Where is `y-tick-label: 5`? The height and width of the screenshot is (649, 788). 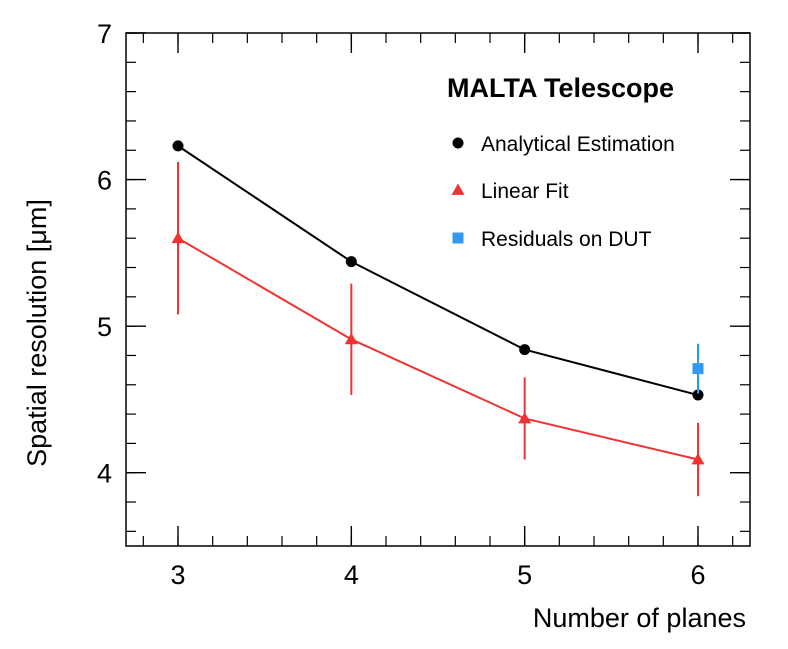
y-tick-label: 5 is located at coordinates (104, 327).